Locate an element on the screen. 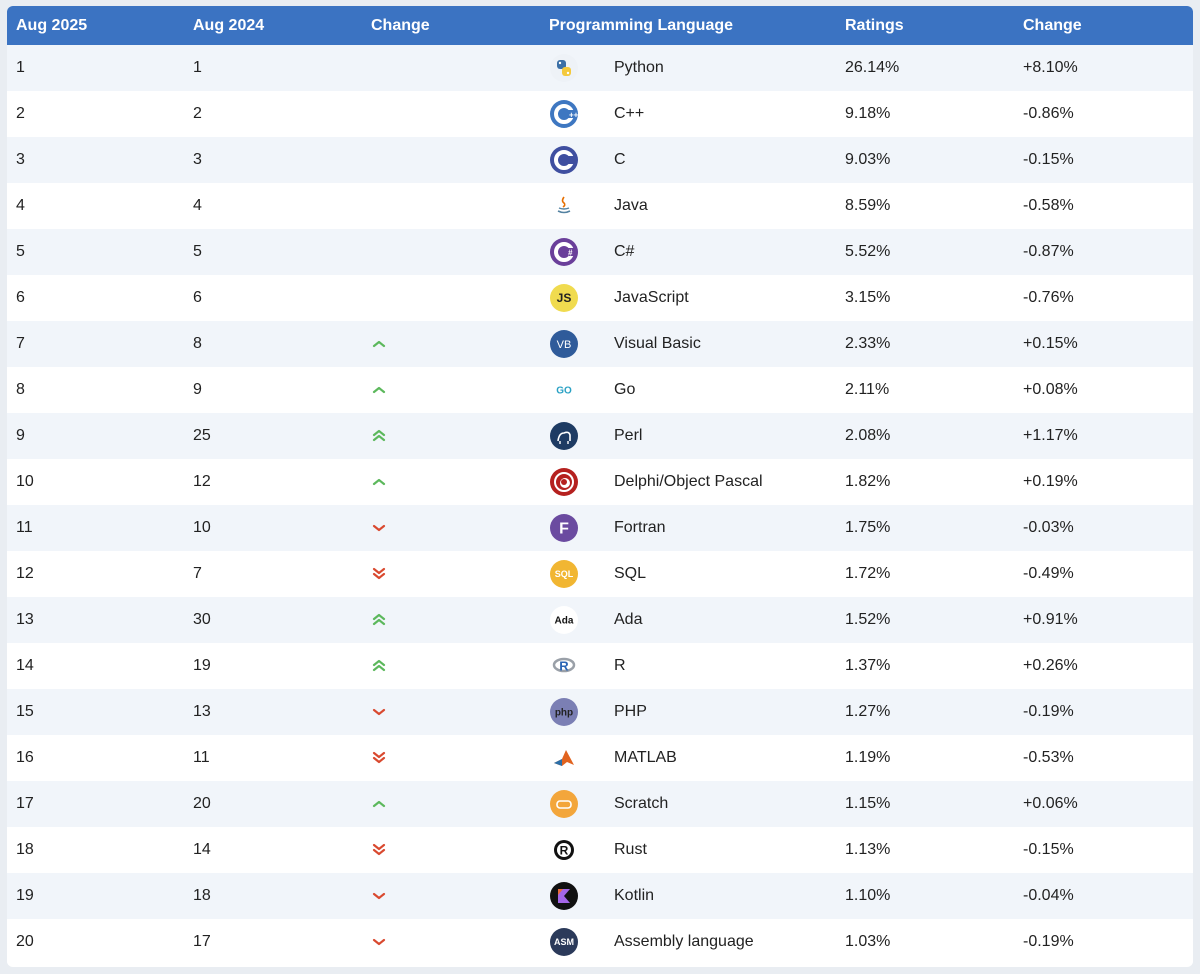  language-name: Go is located at coordinates (625, 389).